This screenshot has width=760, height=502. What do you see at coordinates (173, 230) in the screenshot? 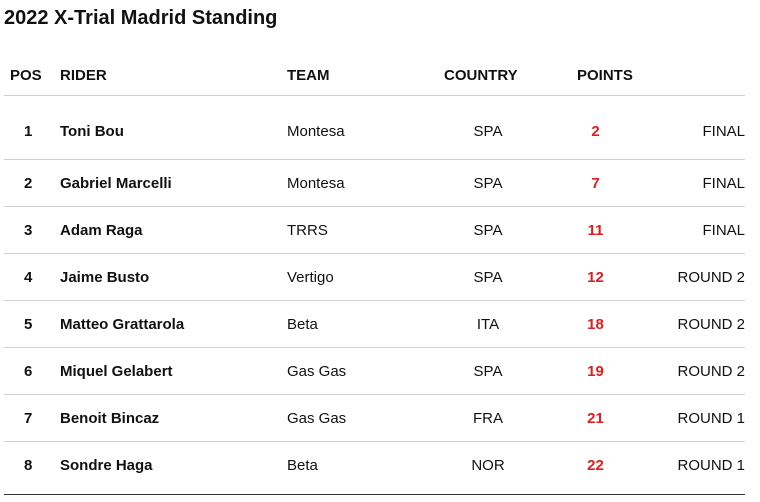
I see `cell-rider: Adam Raga` at bounding box center [173, 230].